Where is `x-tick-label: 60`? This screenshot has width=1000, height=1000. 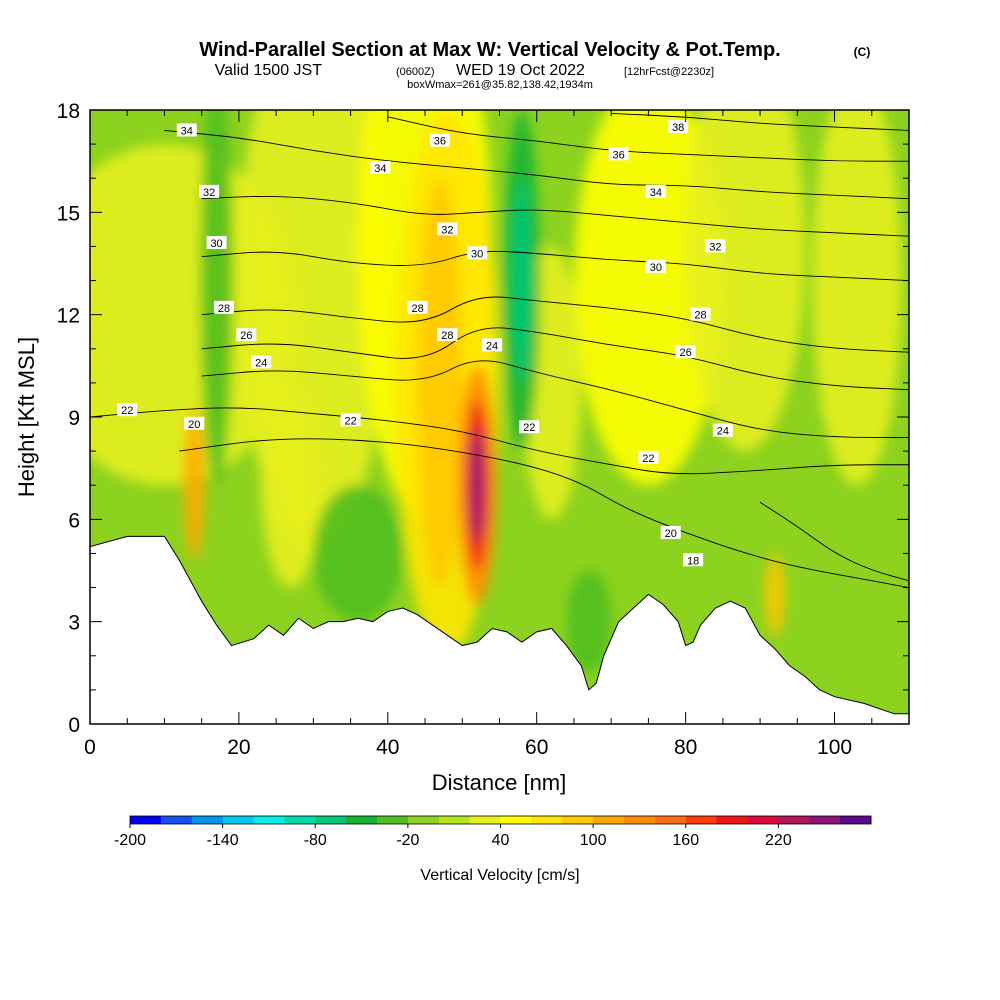 x-tick-label: 60 is located at coordinates (536, 747).